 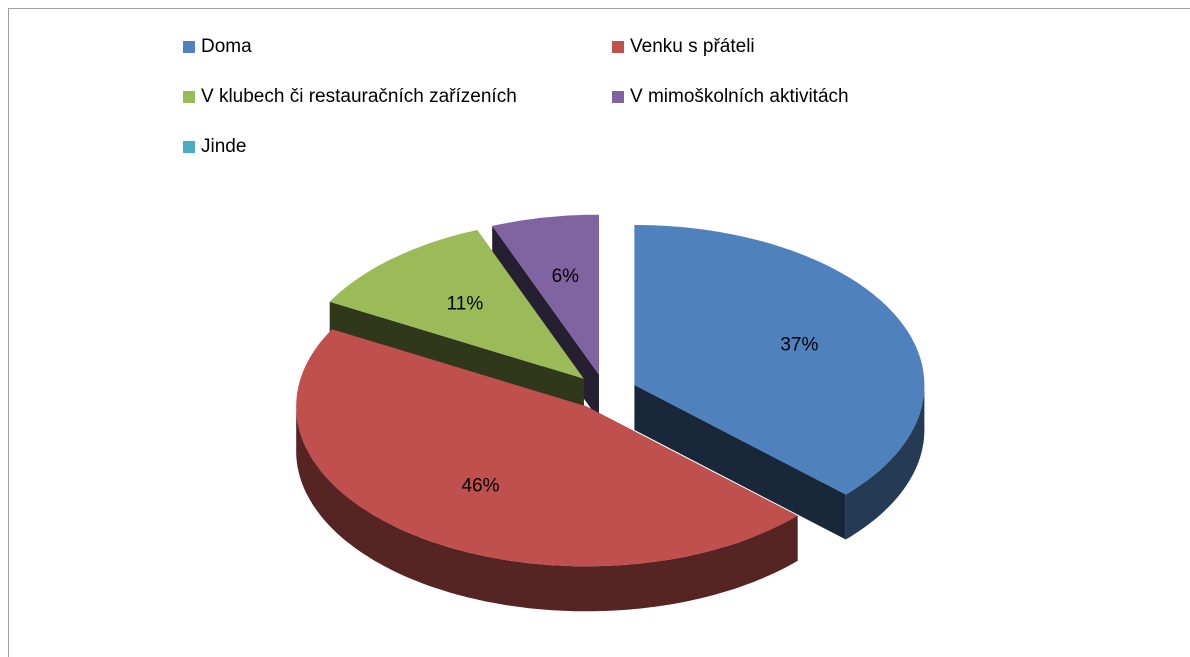 I want to click on legend-label: Venku s přáteli, so click(x=692, y=46).